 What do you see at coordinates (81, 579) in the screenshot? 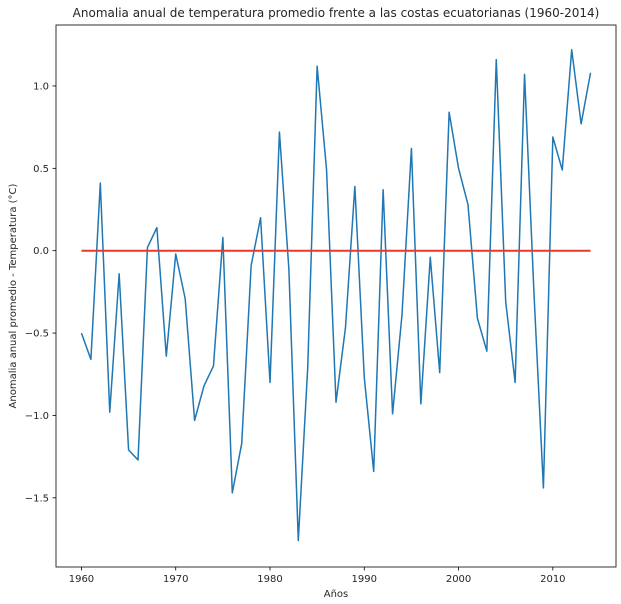
I see `x-tick-label: 1960` at bounding box center [81, 579].